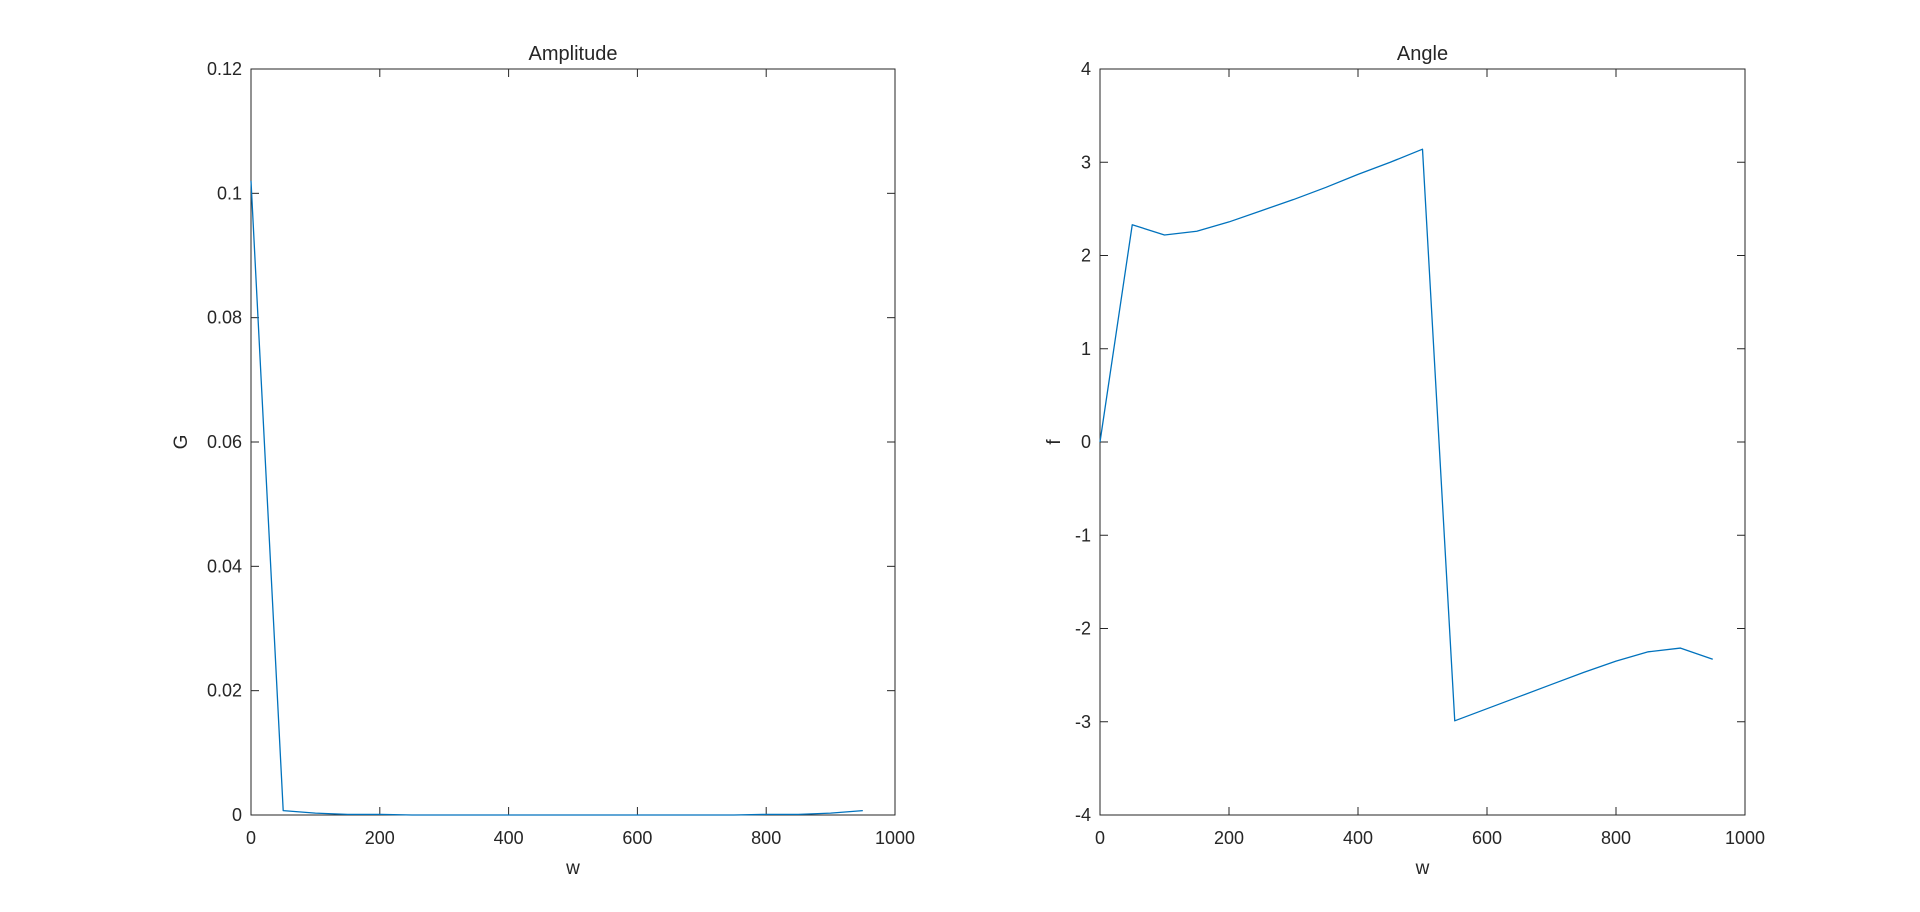  What do you see at coordinates (224, 691) in the screenshot?
I see `y-tick-label: 0.02` at bounding box center [224, 691].